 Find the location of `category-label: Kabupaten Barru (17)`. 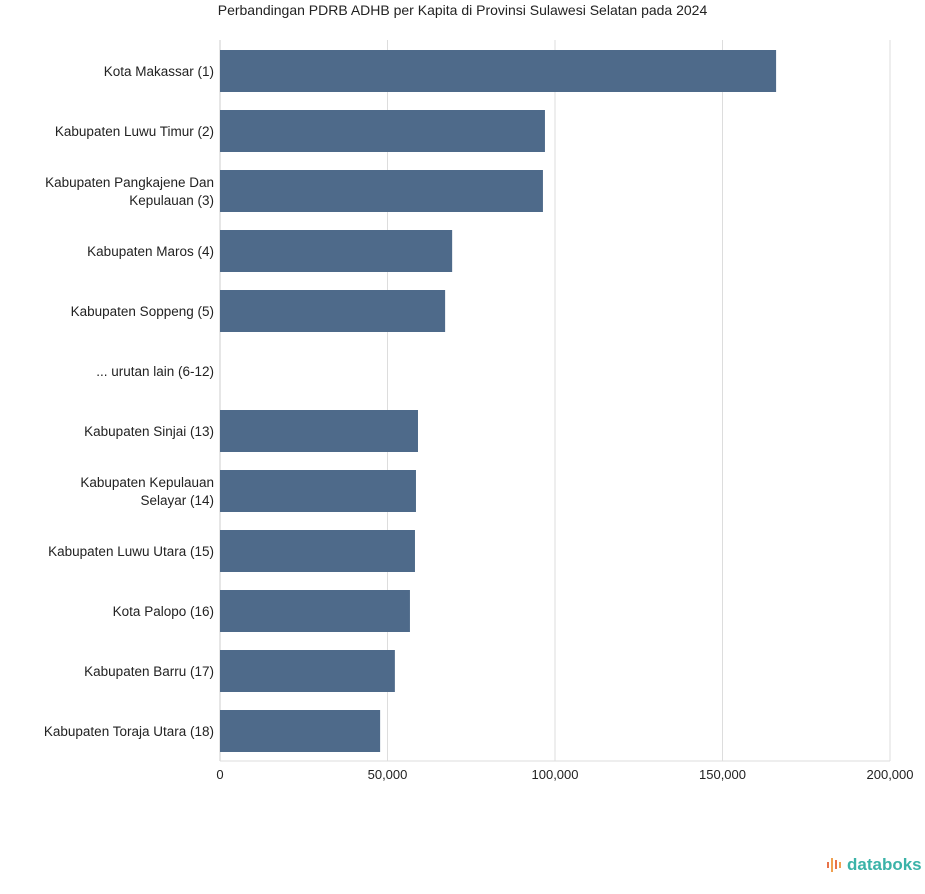

category-label: Kabupaten Barru (17) is located at coordinates (149, 671).